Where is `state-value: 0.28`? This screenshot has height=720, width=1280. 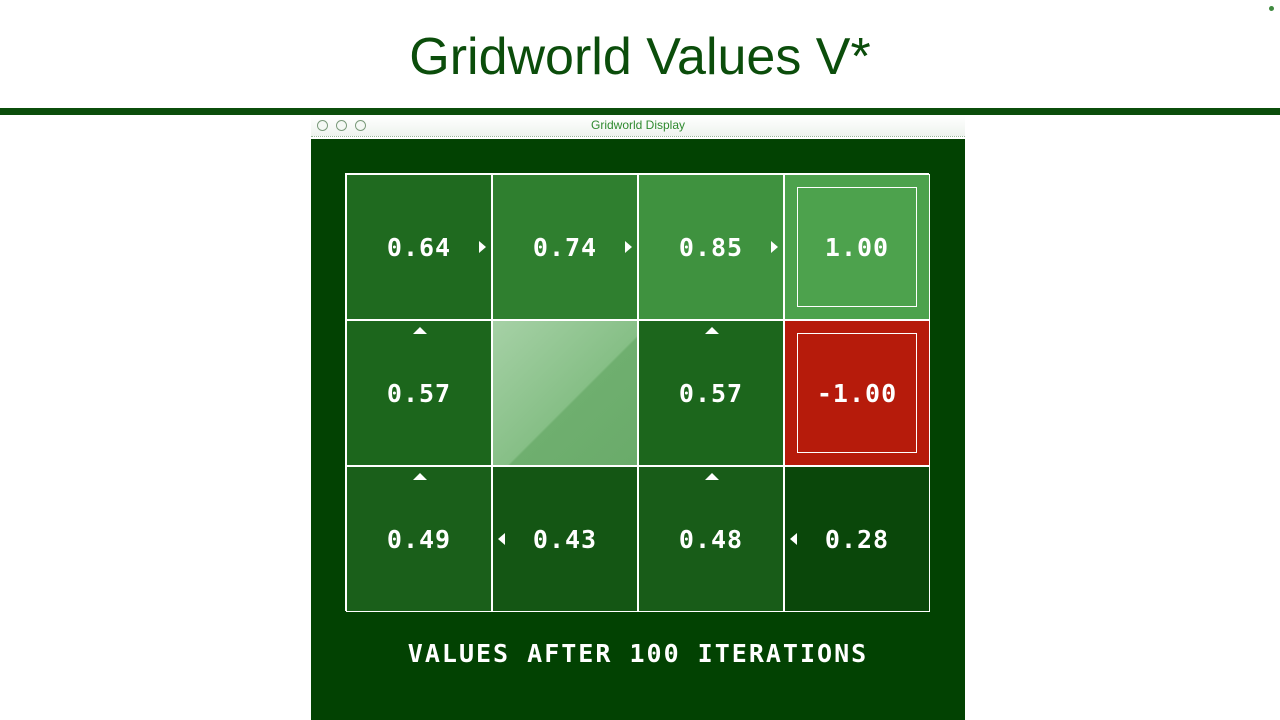
state-value: 0.28 is located at coordinates (857, 539).